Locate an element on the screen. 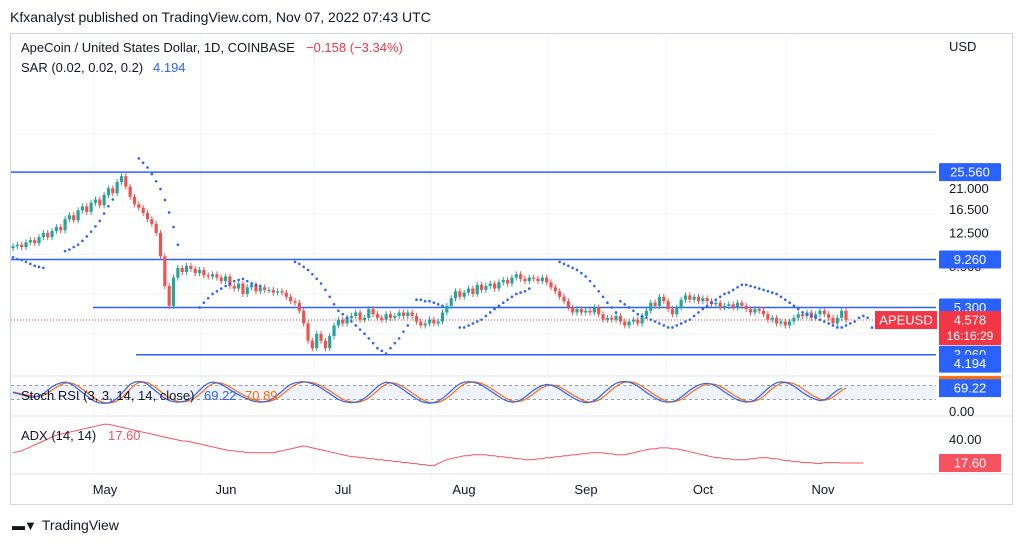  adx-scale-tick: 40.00 is located at coordinates (965, 439).